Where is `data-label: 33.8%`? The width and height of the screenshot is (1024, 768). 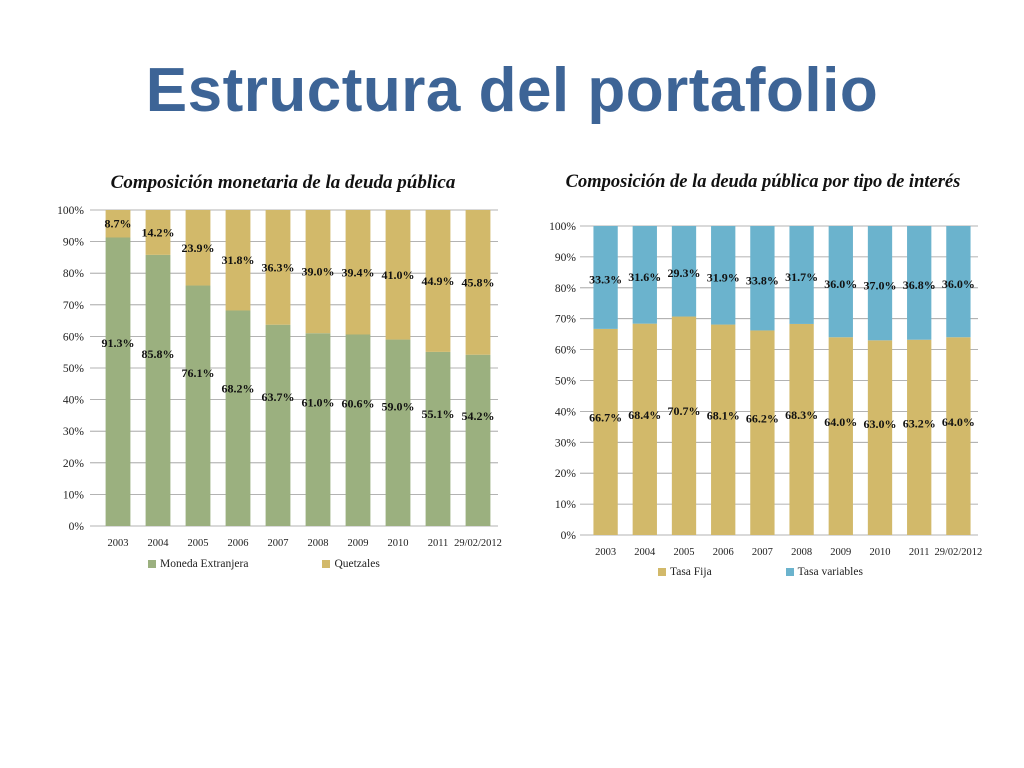 data-label: 33.8% is located at coordinates (762, 280).